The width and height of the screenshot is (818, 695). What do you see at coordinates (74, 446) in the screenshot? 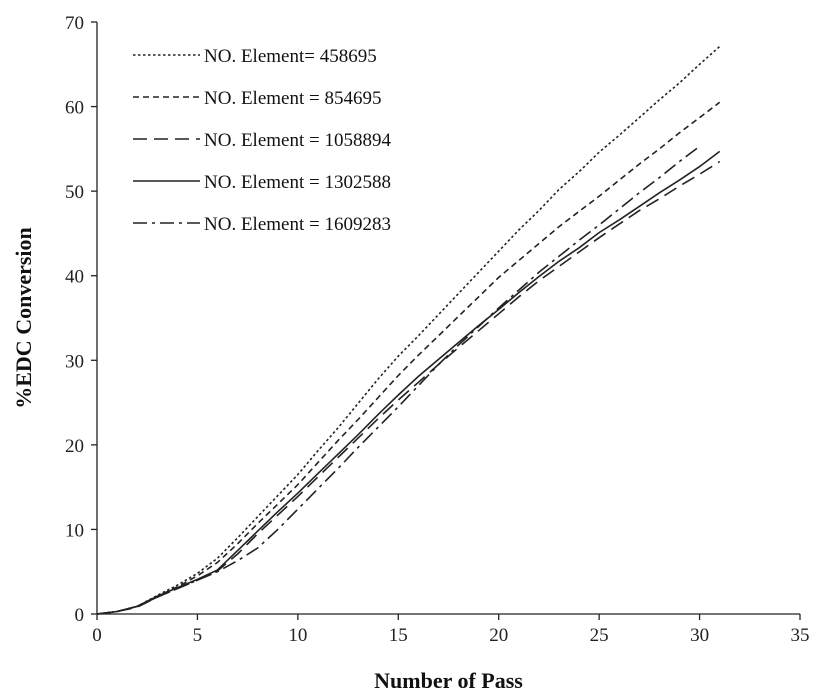
I see `y-tick-label: 20` at bounding box center [74, 446].